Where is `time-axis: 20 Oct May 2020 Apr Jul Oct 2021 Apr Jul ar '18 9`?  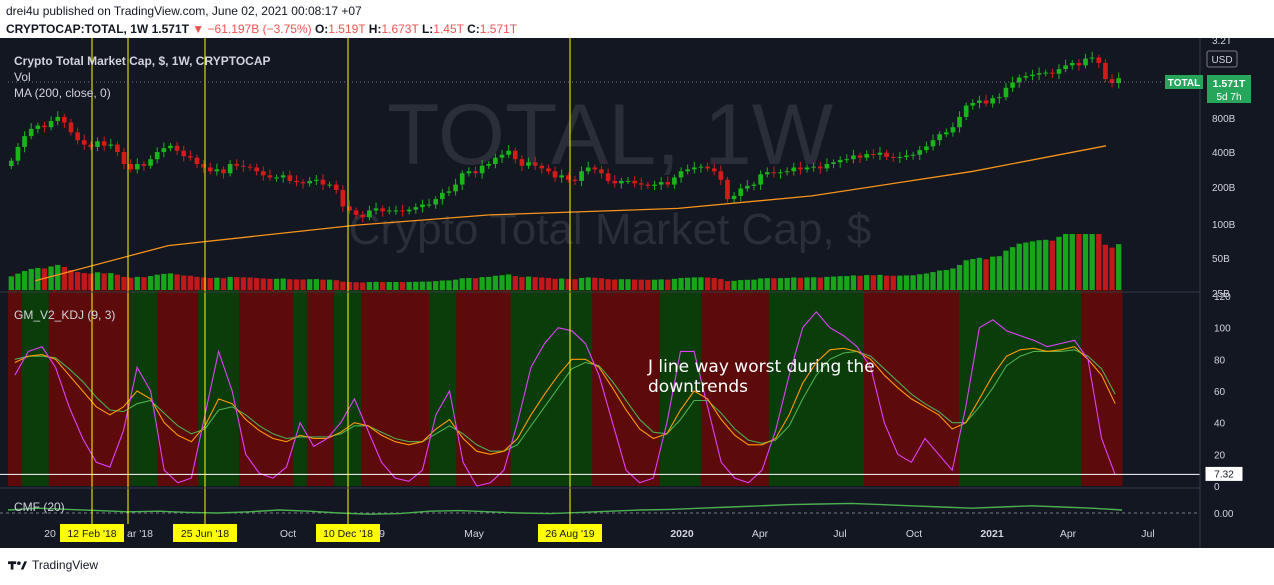
time-axis: 20 Oct May 2020 Apr Jul Oct 2021 Apr Jul ar '18 9 is located at coordinates (599, 534).